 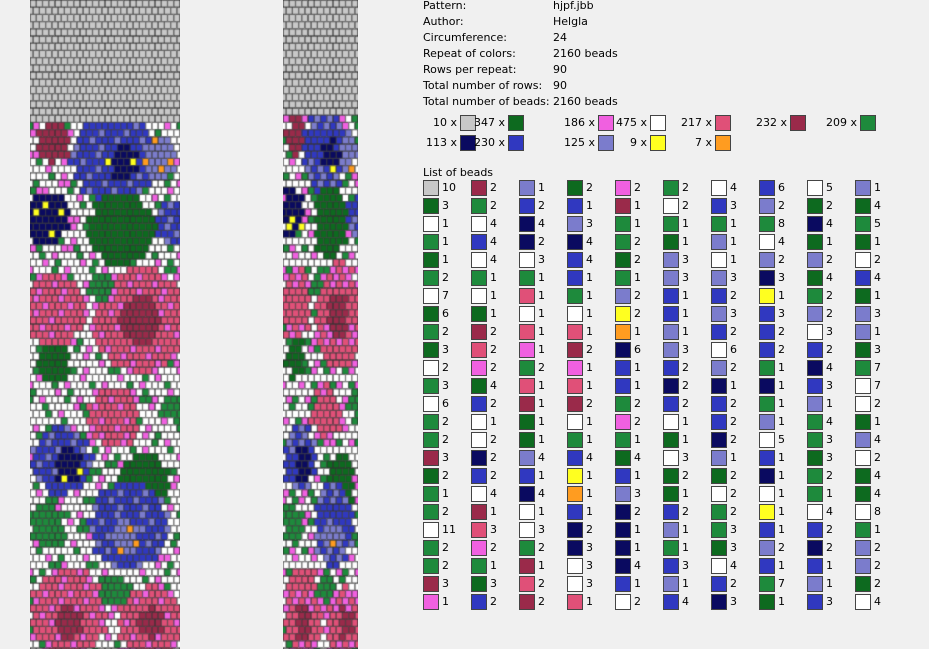 I want to click on legend-count: 125 x, so click(x=579, y=142).